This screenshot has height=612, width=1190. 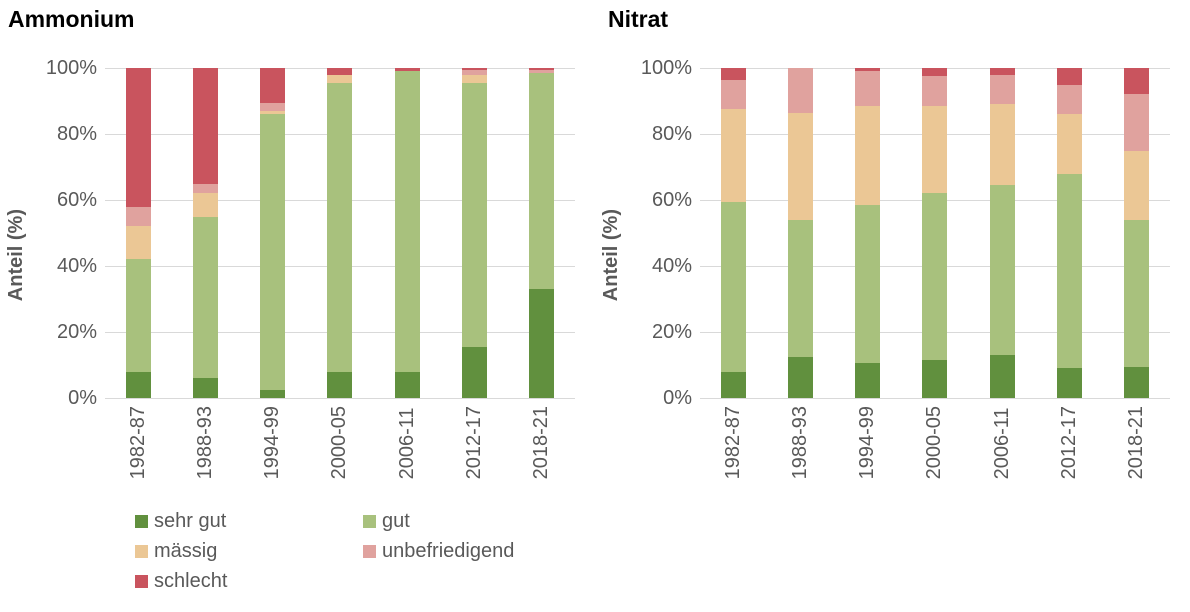 I want to click on x-tick-label: 2000-05, so click(x=934, y=443).